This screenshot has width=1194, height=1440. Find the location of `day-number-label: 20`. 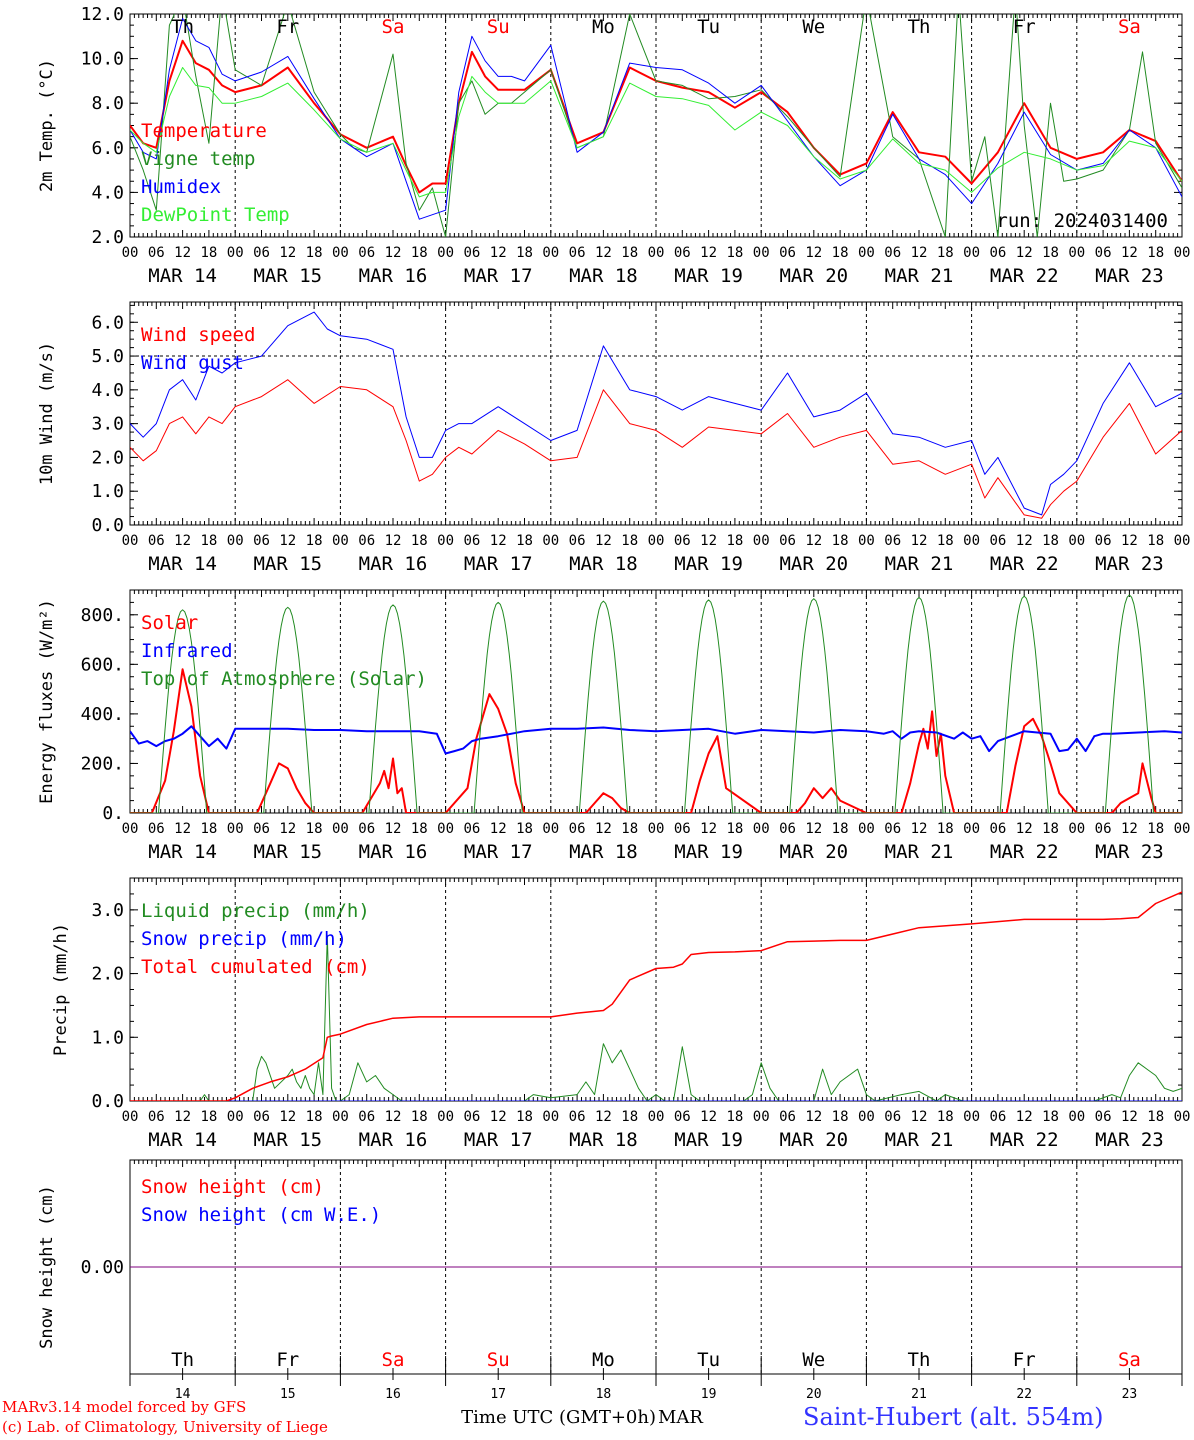

day-number-label: 20 is located at coordinates (814, 1394).